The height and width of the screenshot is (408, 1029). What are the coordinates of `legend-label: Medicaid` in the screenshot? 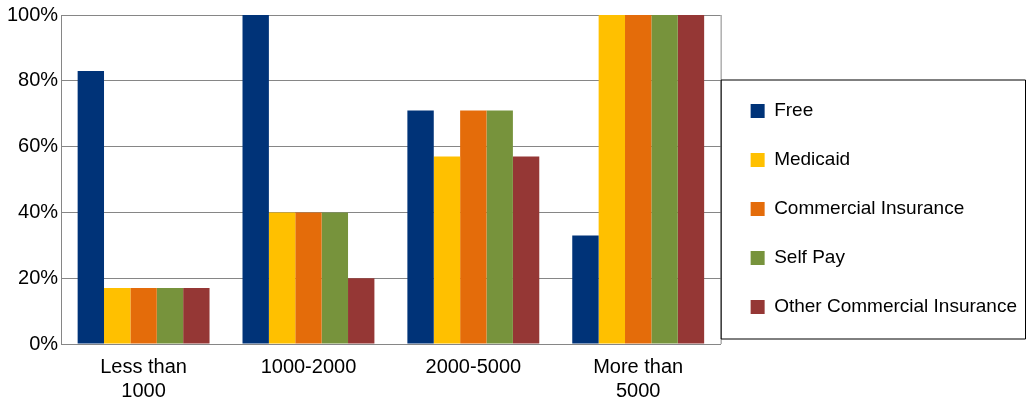 It's located at (812, 159).